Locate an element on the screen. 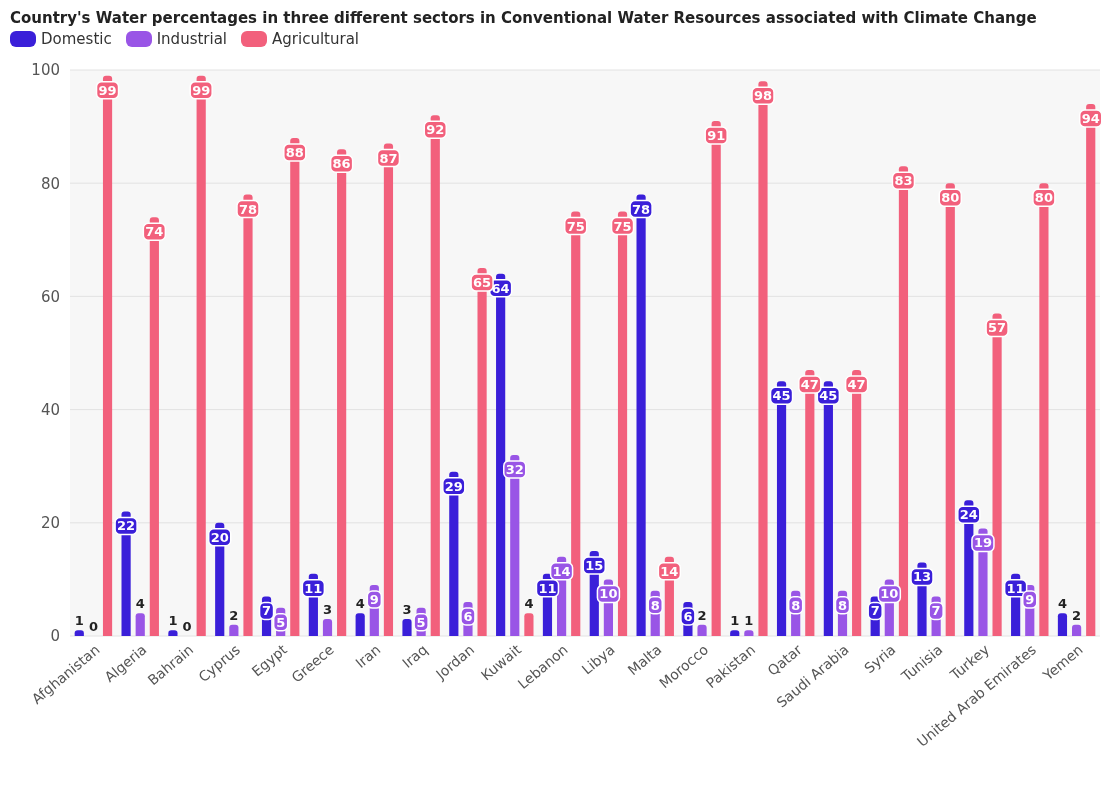 The width and height of the screenshot is (1114, 804). data-label: 15 is located at coordinates (594, 566).